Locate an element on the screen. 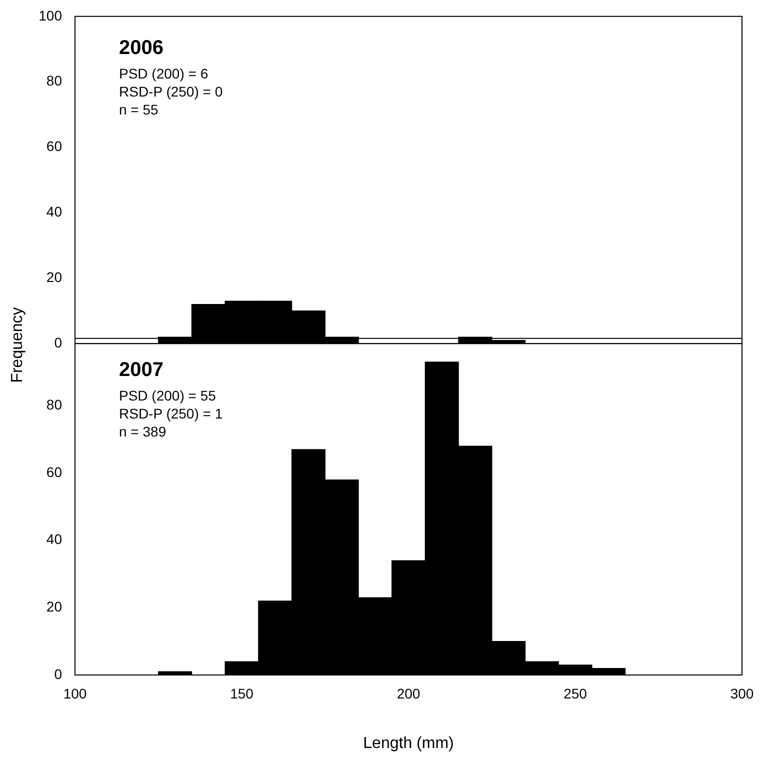 The width and height of the screenshot is (768, 757). x-tick-label: 300 is located at coordinates (742, 693).